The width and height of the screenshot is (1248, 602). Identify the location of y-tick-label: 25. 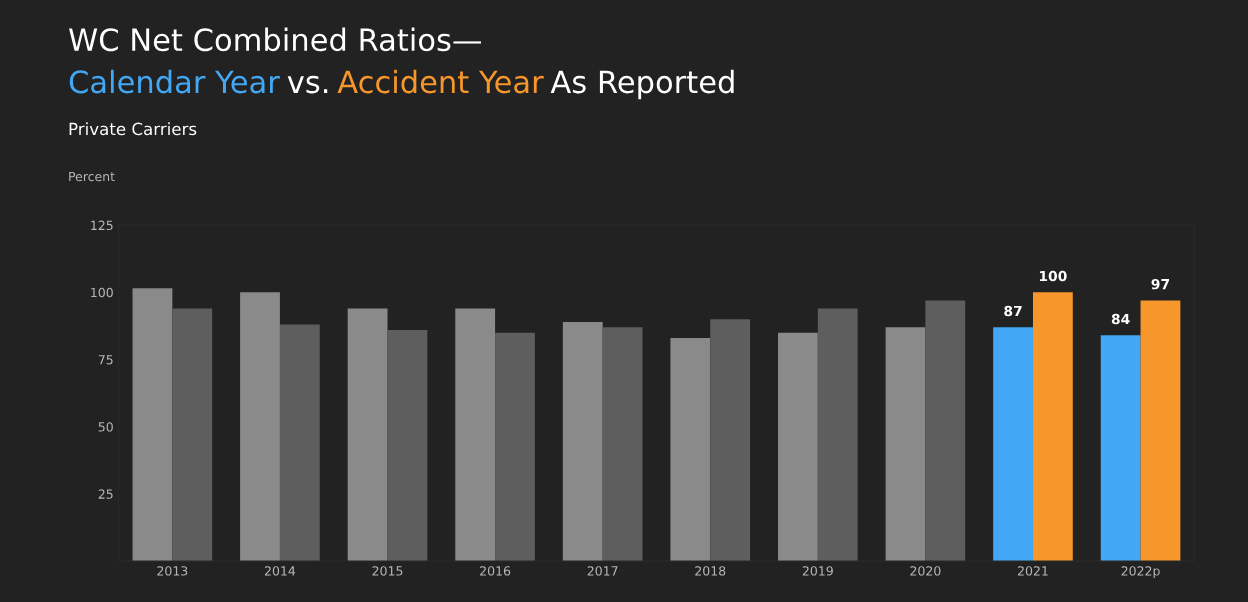
(105, 494).